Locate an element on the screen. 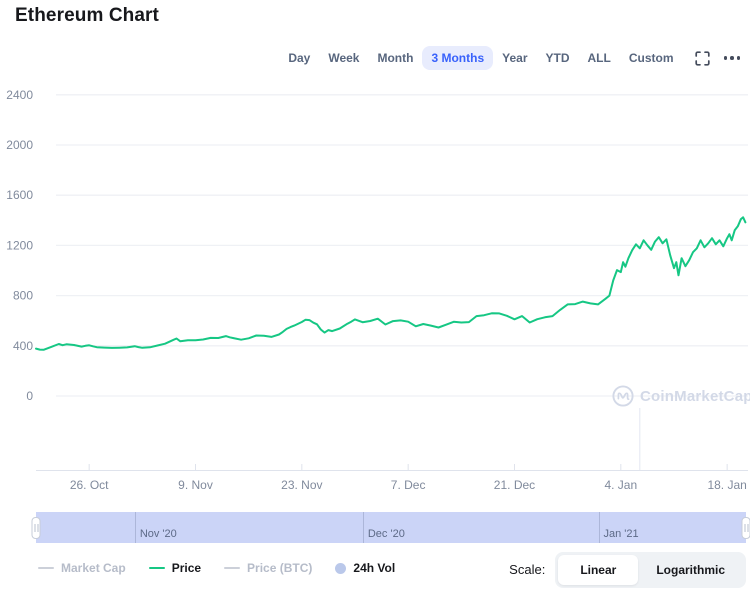 The image size is (750, 592). x-axis-label: 4. Jan is located at coordinates (620, 485).